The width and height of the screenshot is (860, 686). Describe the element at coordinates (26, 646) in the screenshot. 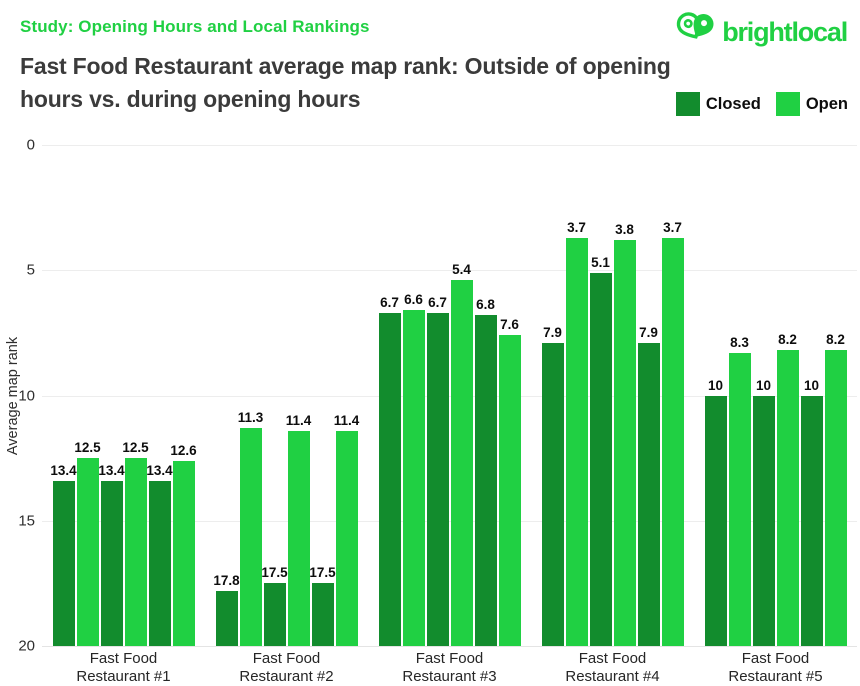

I see `y-tick-20: 20` at that location.